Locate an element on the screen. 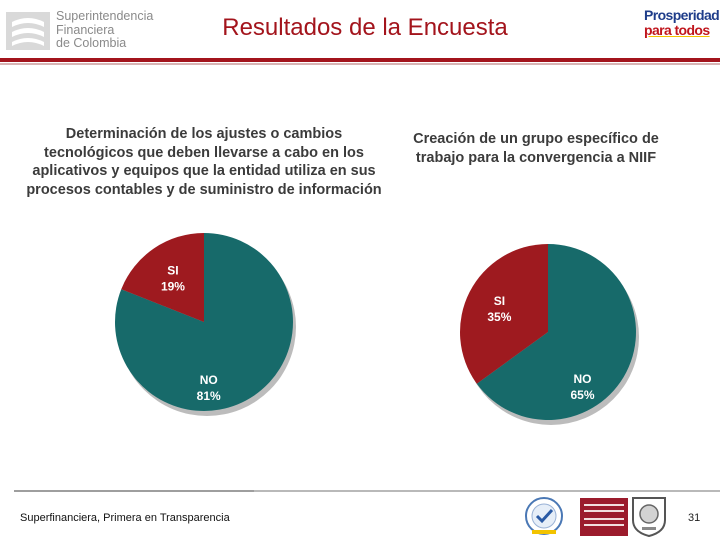 The image size is (720, 540). logo-line: Superintendencia is located at coordinates (105, 16).